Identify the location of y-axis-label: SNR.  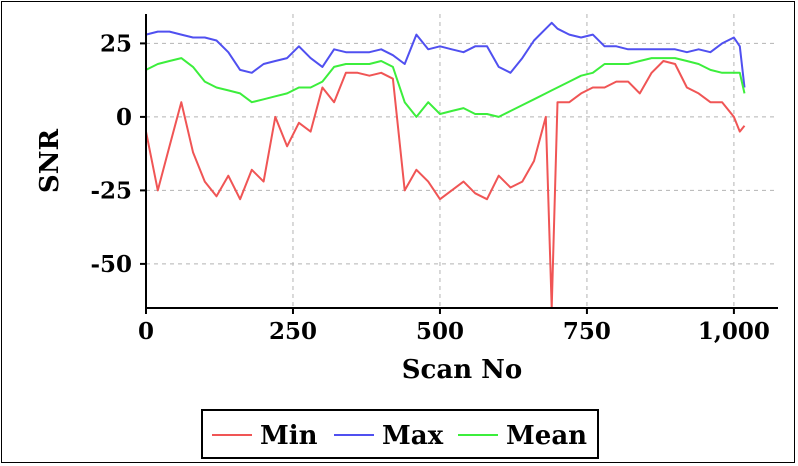
(50, 161).